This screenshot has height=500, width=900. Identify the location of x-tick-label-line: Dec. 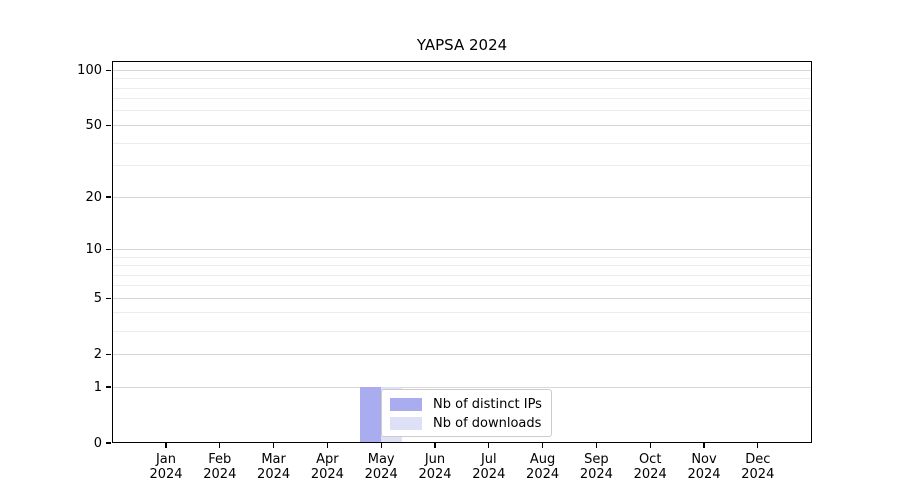
(758, 459).